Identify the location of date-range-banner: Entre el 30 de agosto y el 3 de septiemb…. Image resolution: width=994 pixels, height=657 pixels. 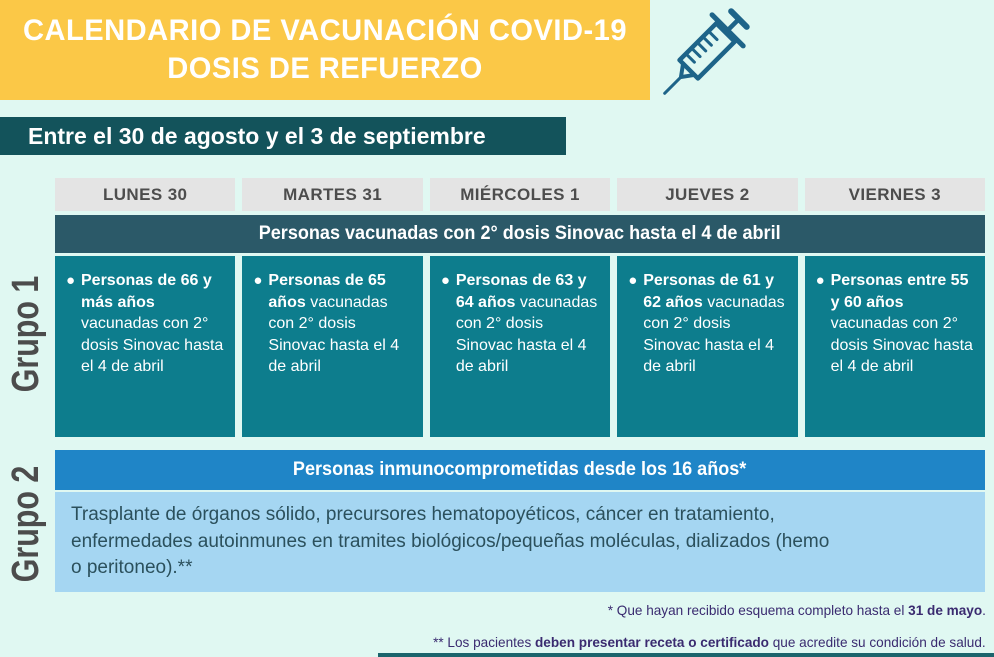
(283, 136).